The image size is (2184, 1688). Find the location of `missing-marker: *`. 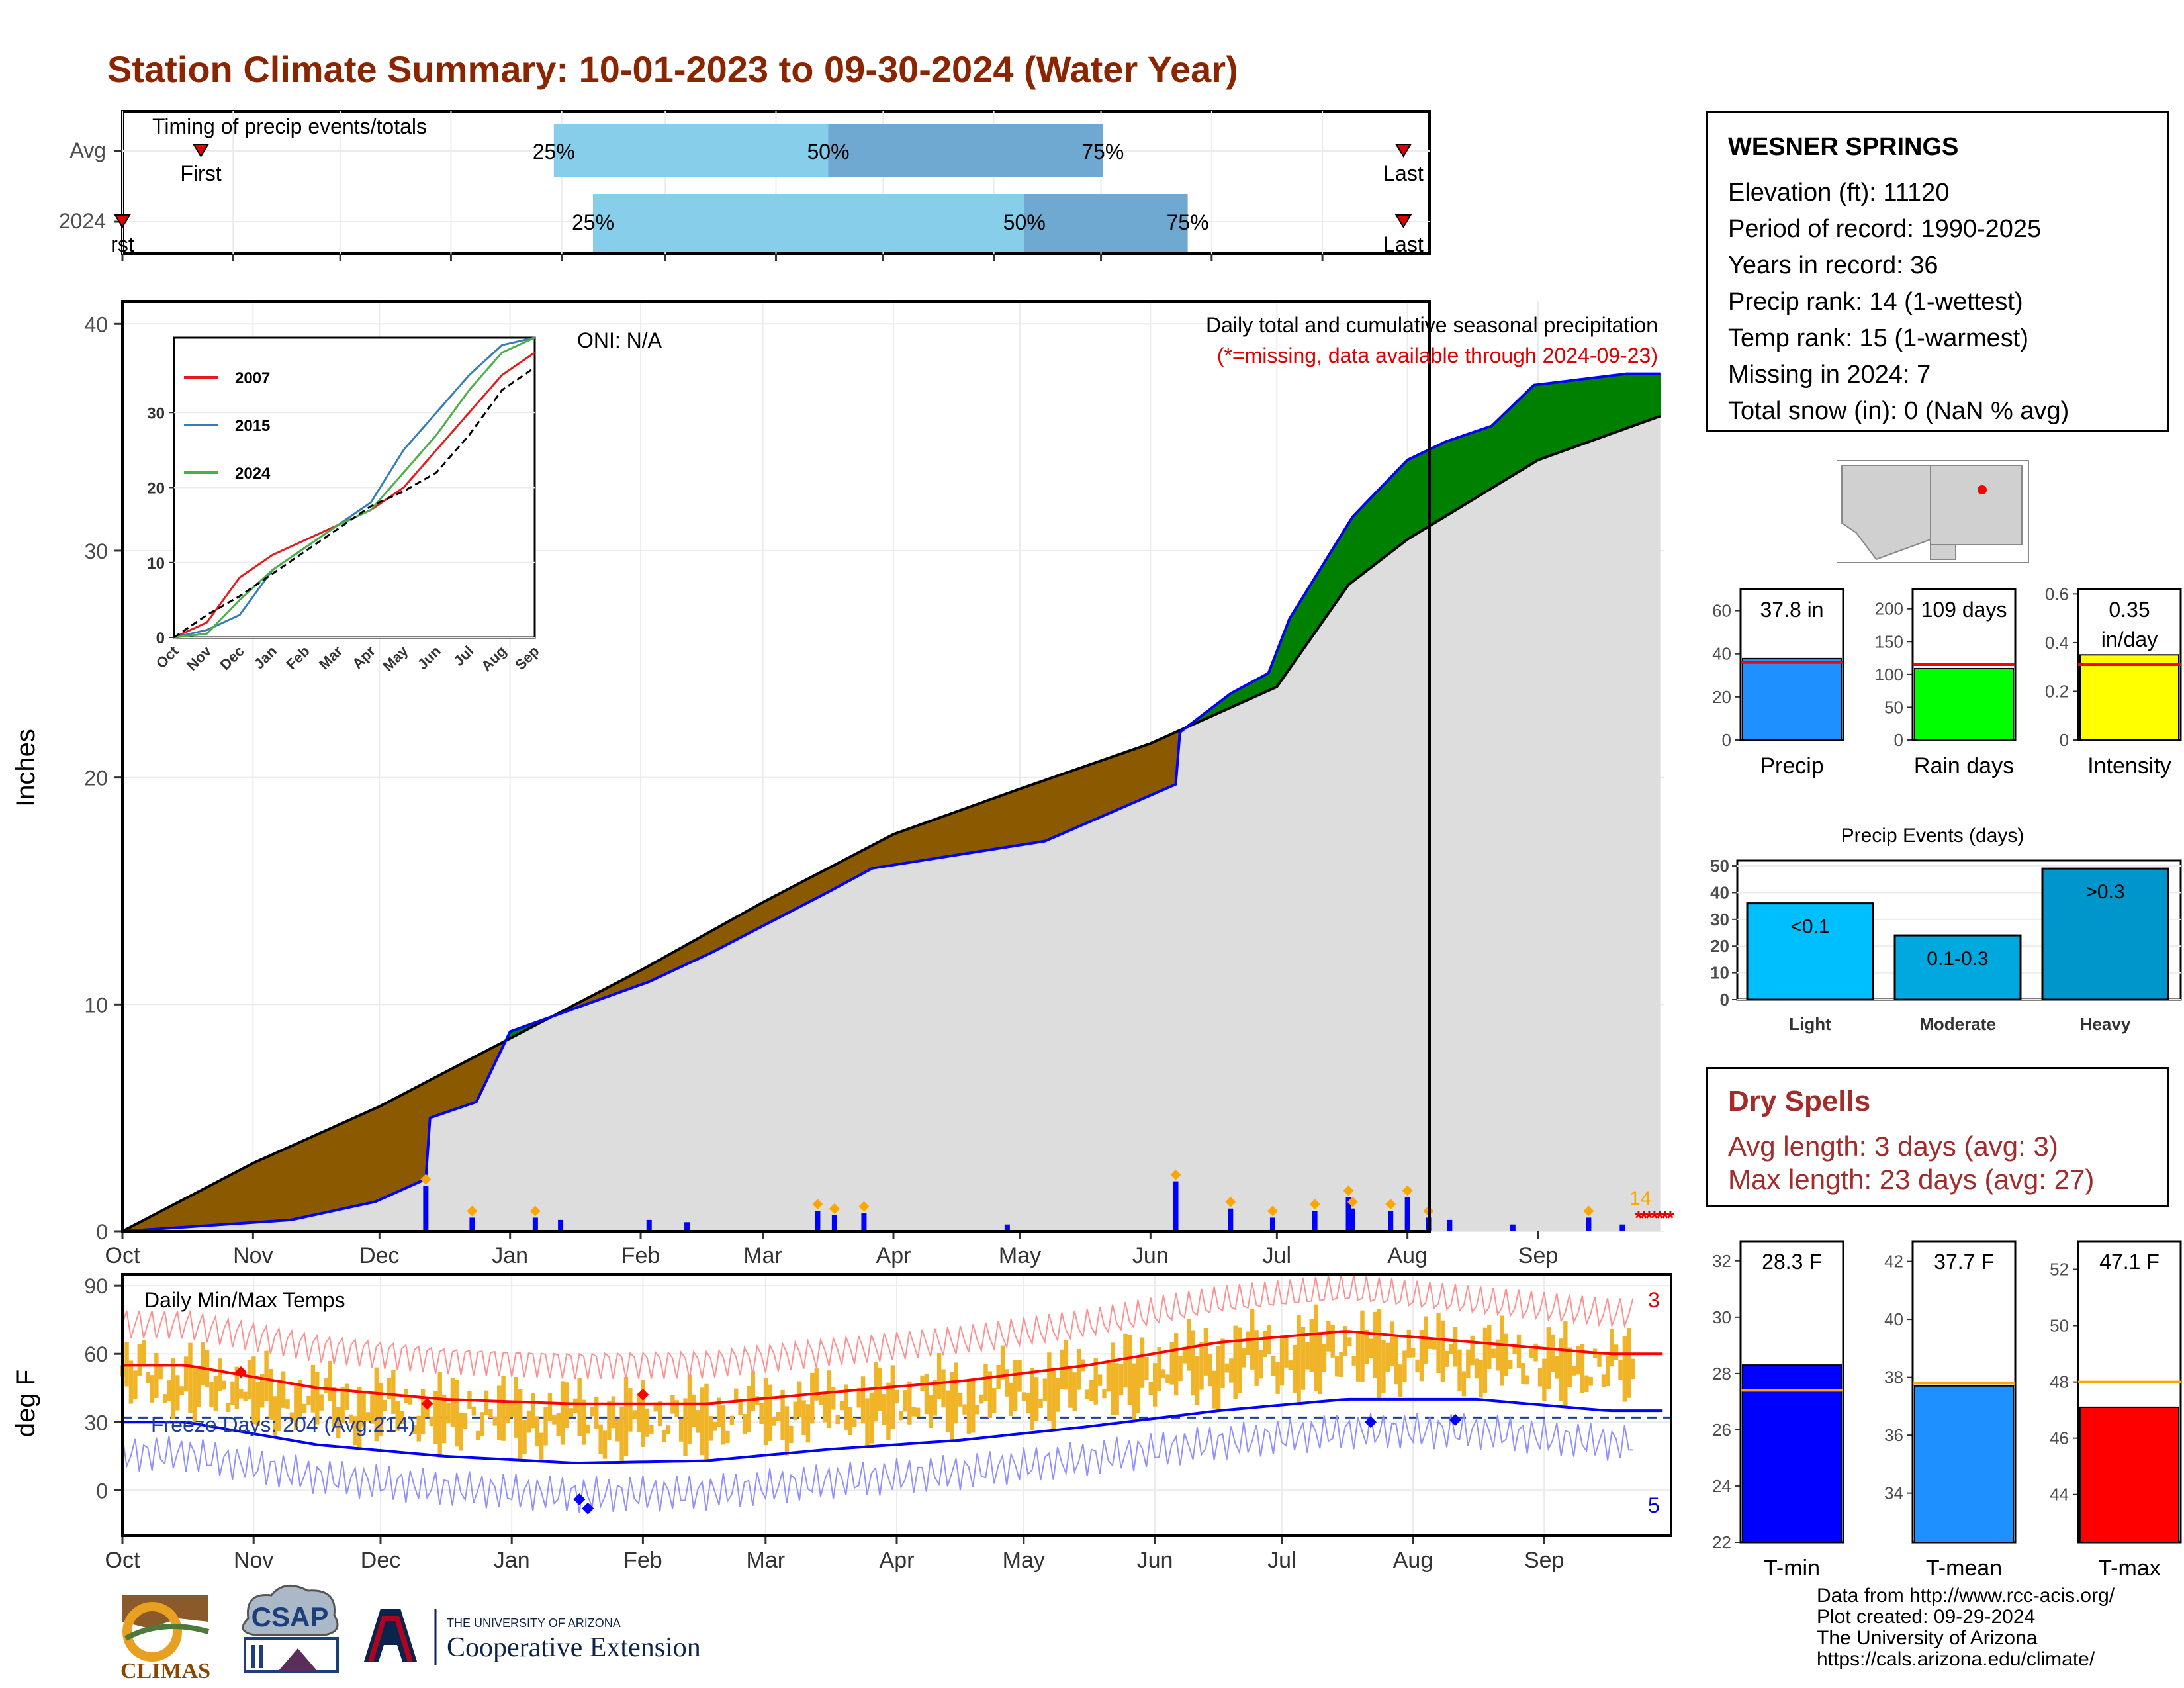

missing-marker: * is located at coordinates (1649, 1218).